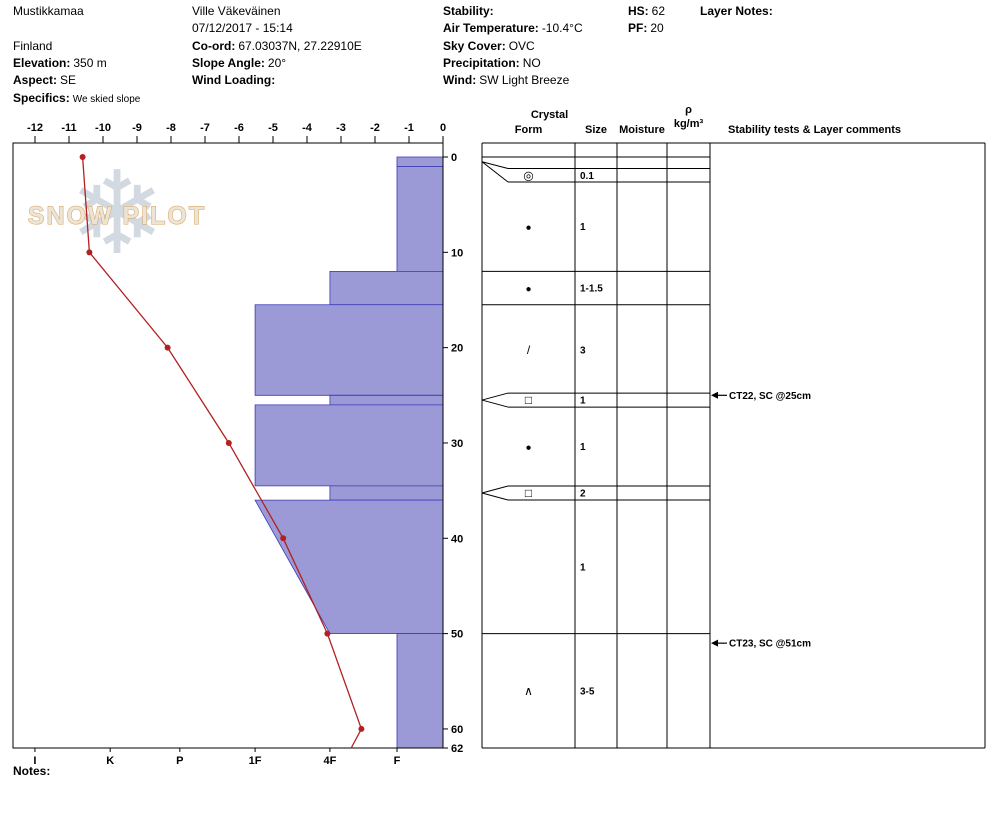  What do you see at coordinates (492, 63) in the screenshot?
I see `precipitation-line: Precipitation: NO` at bounding box center [492, 63].